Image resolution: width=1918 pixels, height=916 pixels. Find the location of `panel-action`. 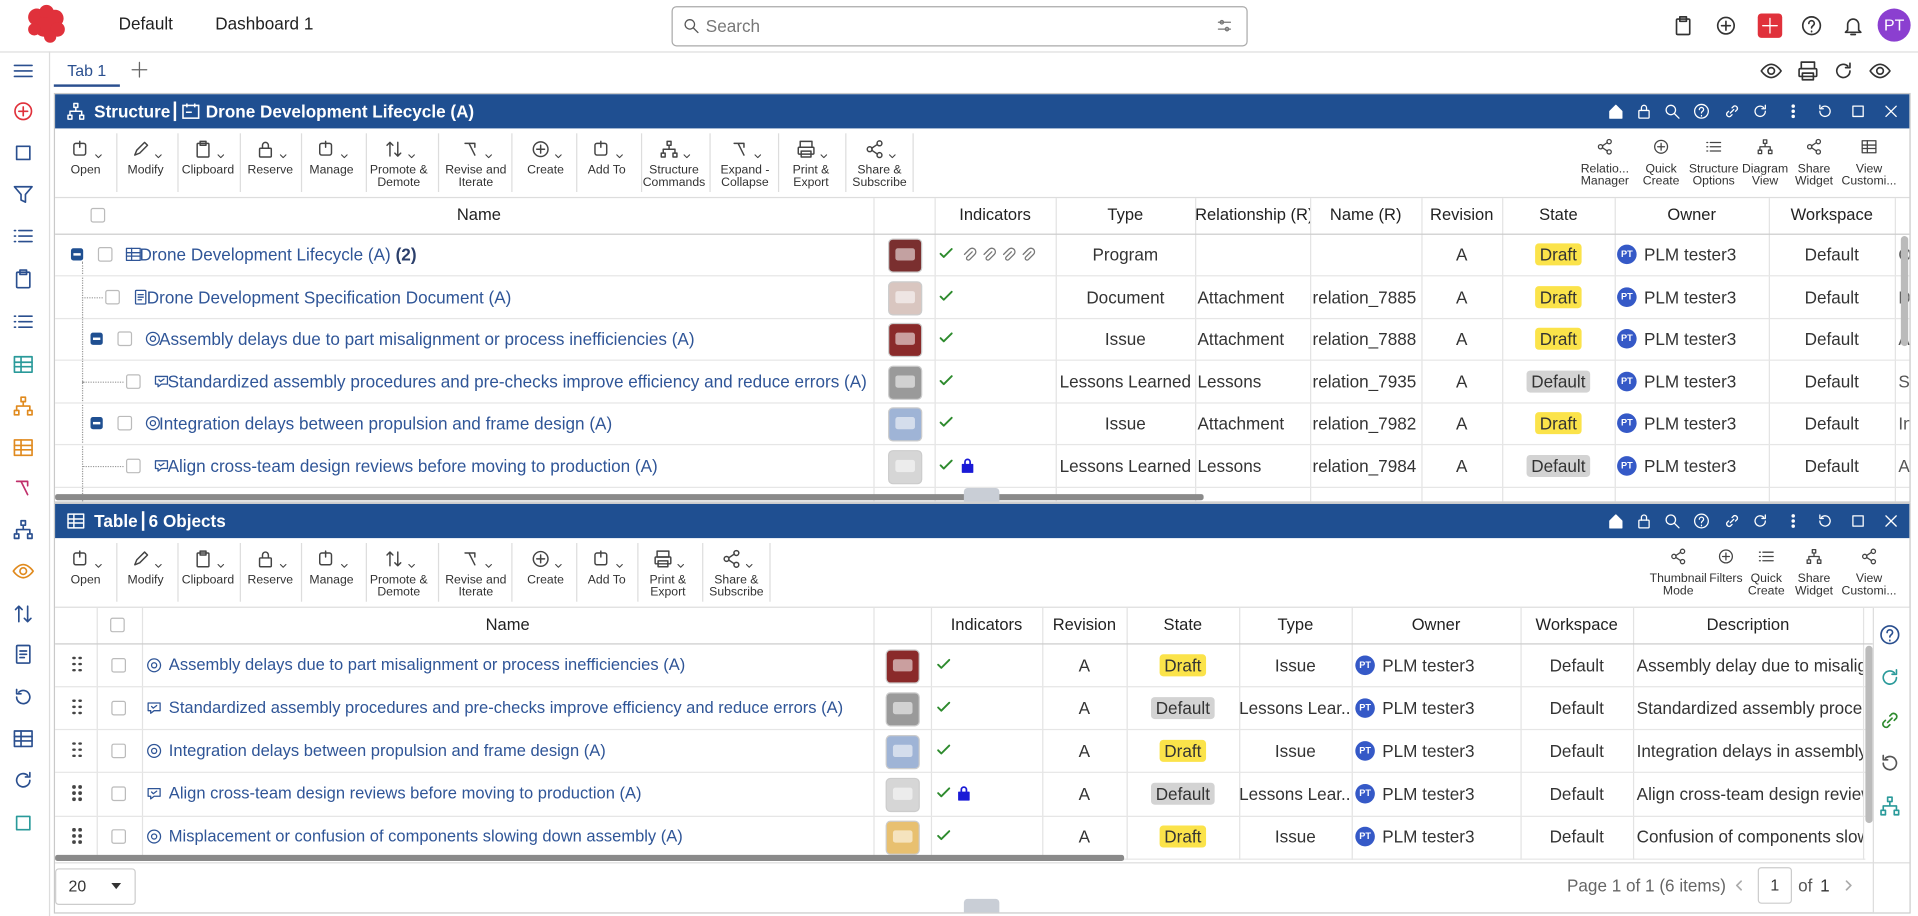

panel-action is located at coordinates (1760, 520).